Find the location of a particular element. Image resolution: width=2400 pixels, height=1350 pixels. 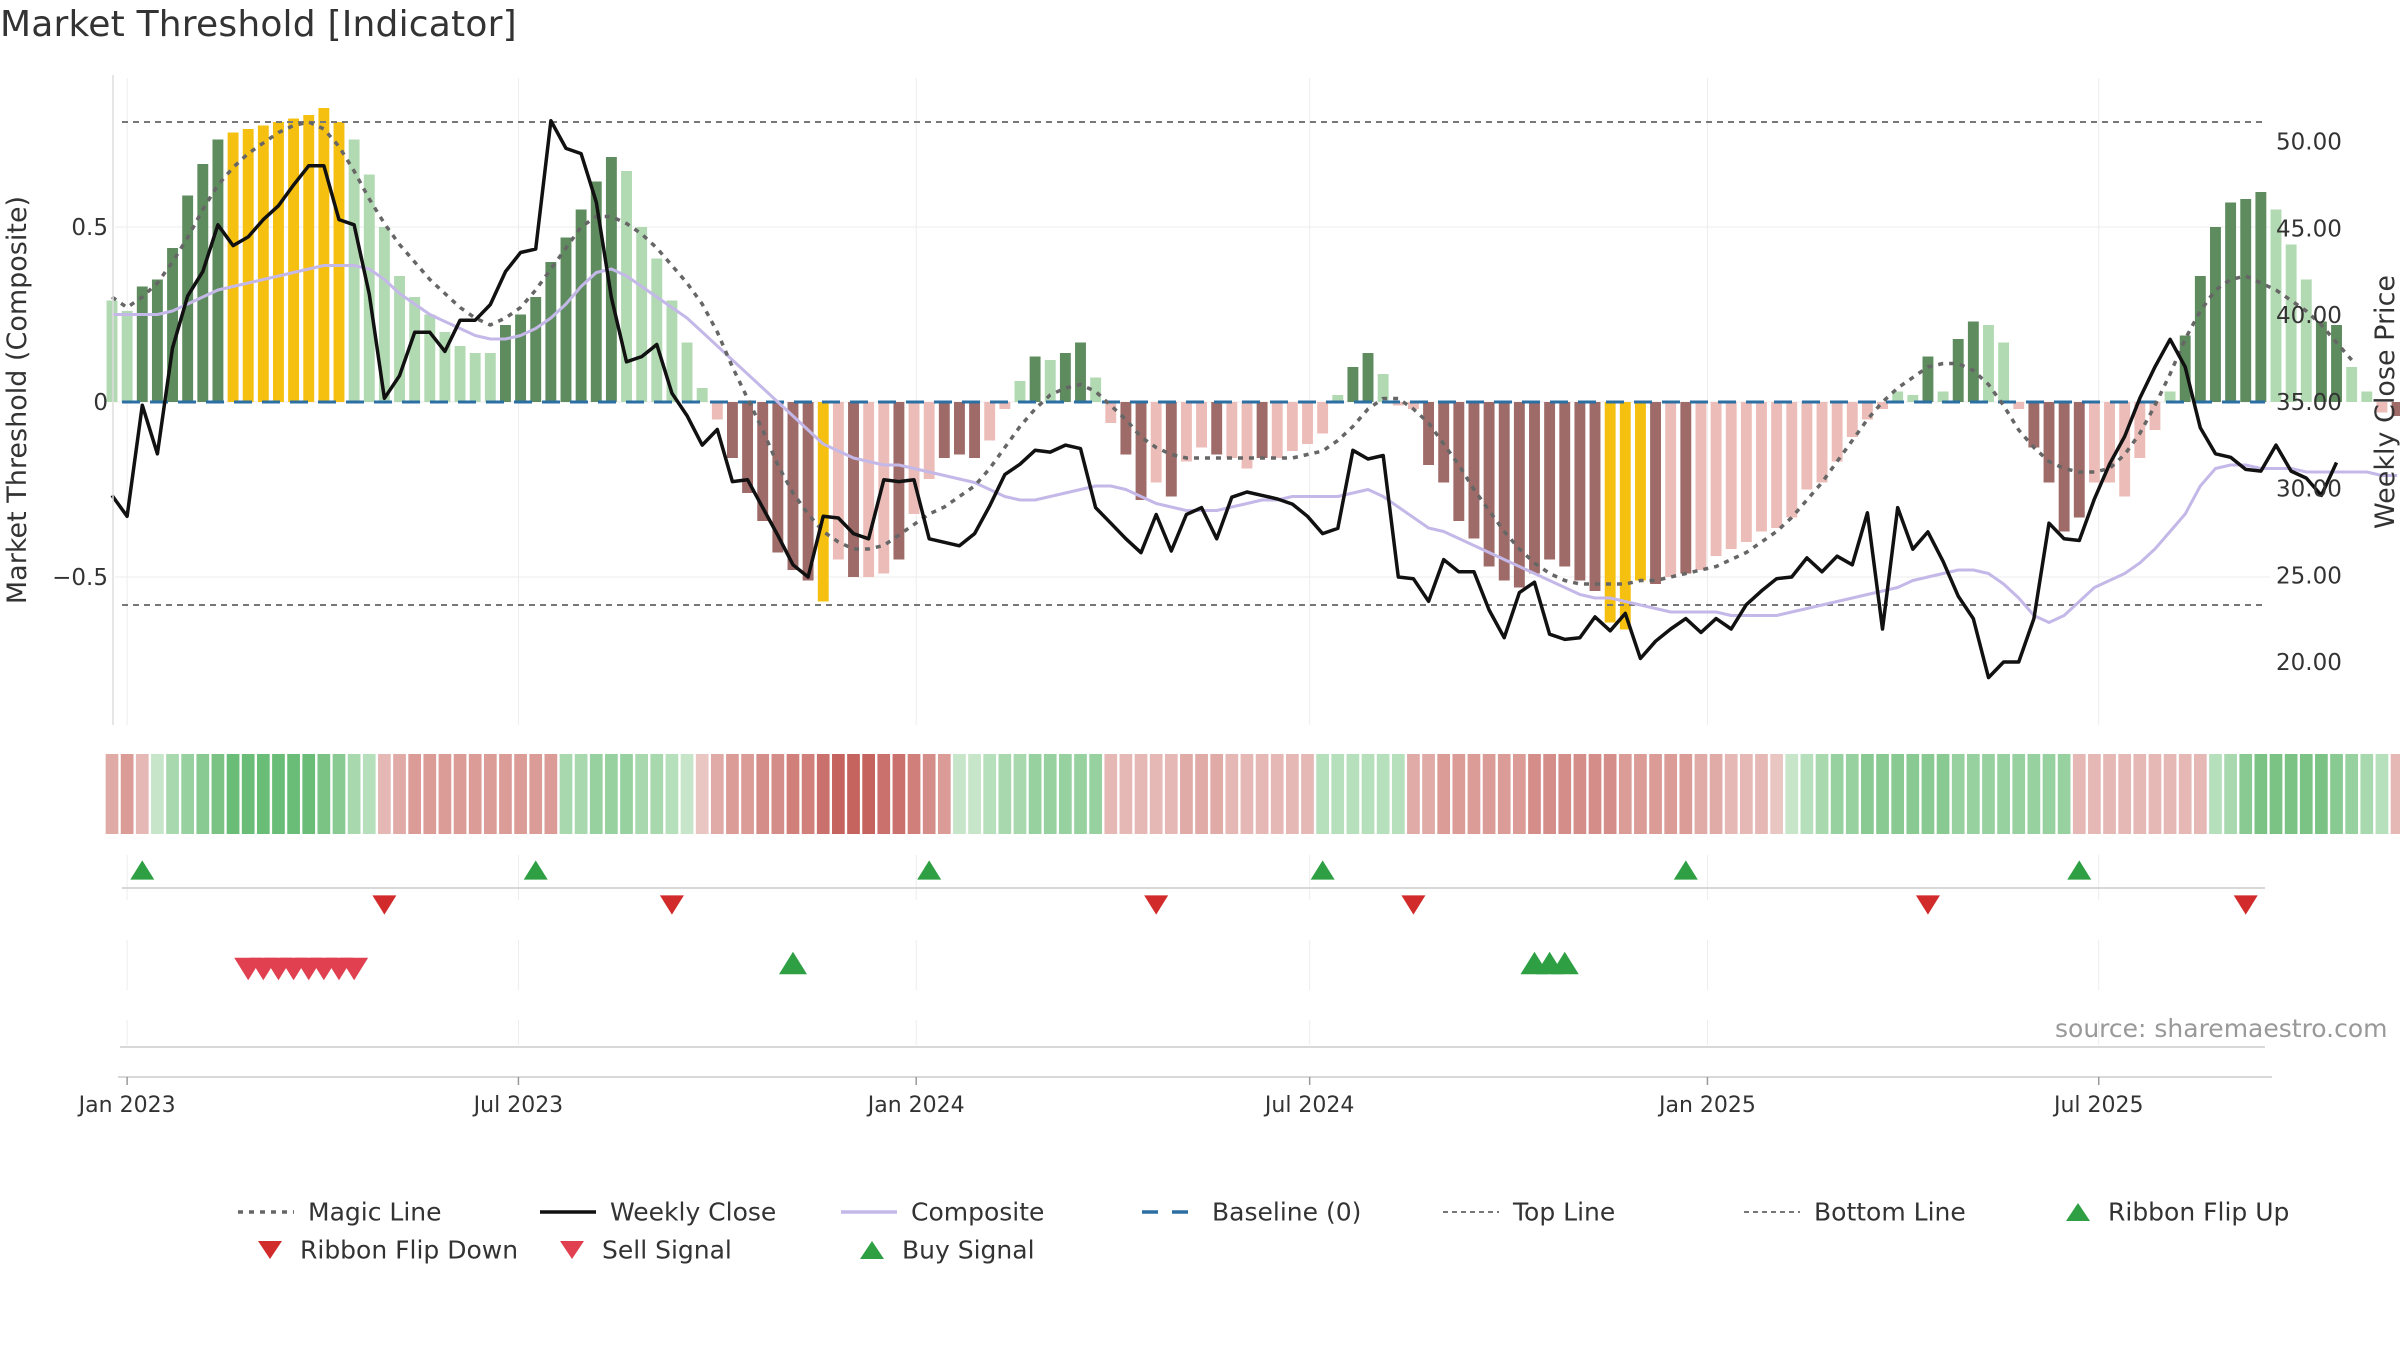

x-tick-label: Jan 2025 is located at coordinates (1706, 1105).